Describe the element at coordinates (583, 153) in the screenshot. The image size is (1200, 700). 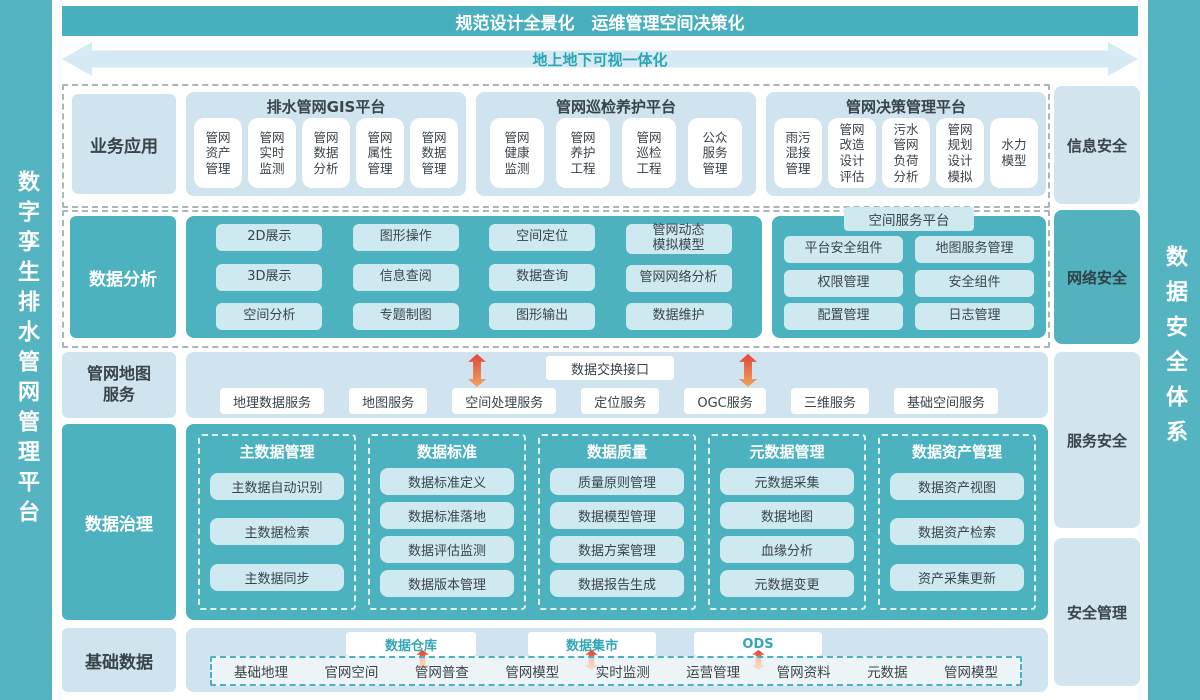
I see `card: 管网 养护 工程` at that location.